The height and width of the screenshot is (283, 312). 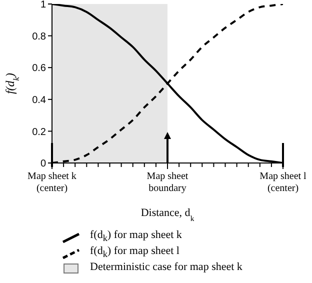 What do you see at coordinates (166, 267) in the screenshot?
I see `legend-label: Deterministic case for map sheet k` at bounding box center [166, 267].